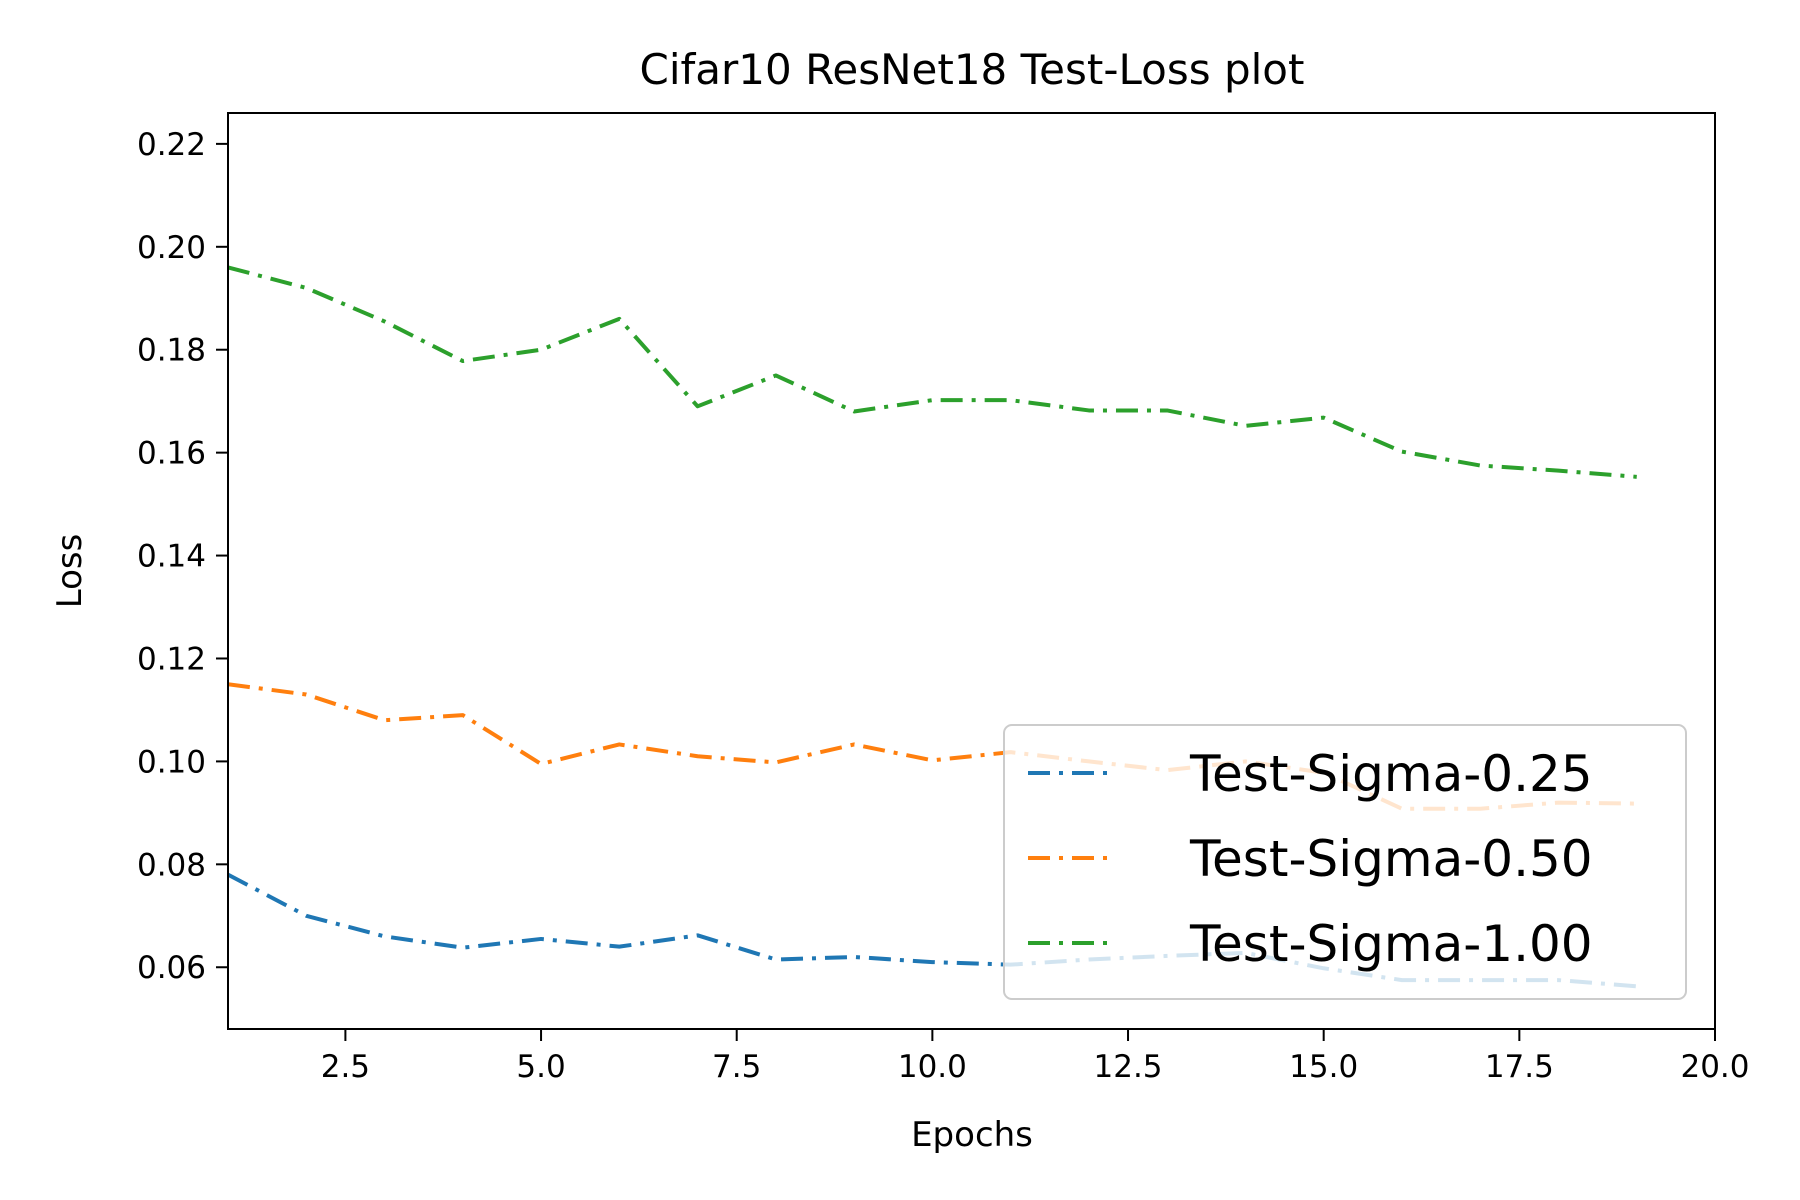  I want to click on y-tick-label: 0.08, so click(171, 865).